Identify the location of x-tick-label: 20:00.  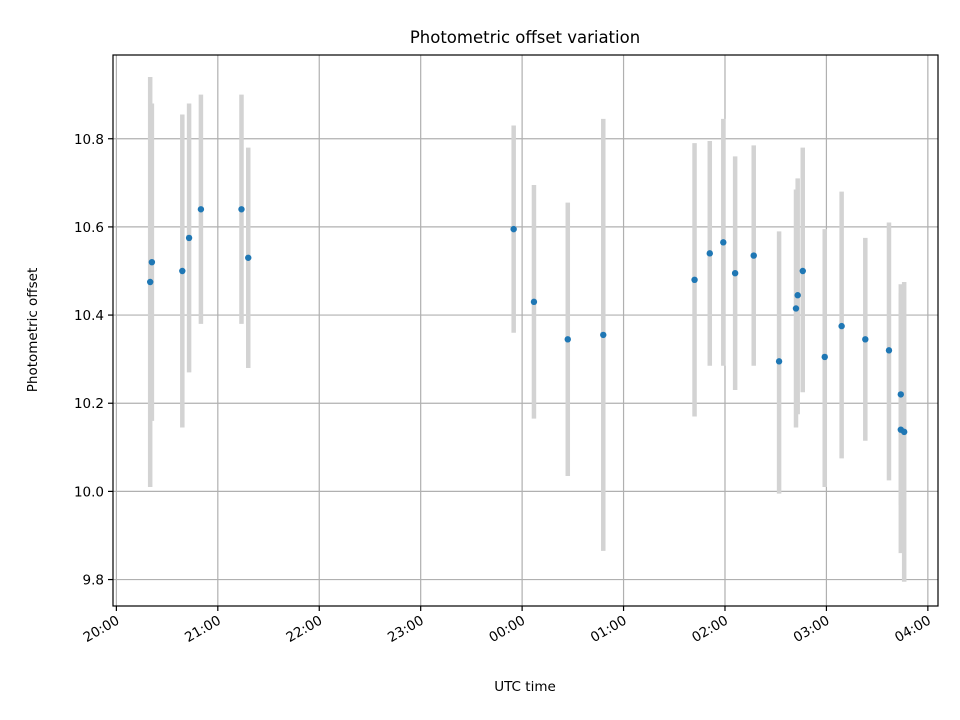
(102, 629).